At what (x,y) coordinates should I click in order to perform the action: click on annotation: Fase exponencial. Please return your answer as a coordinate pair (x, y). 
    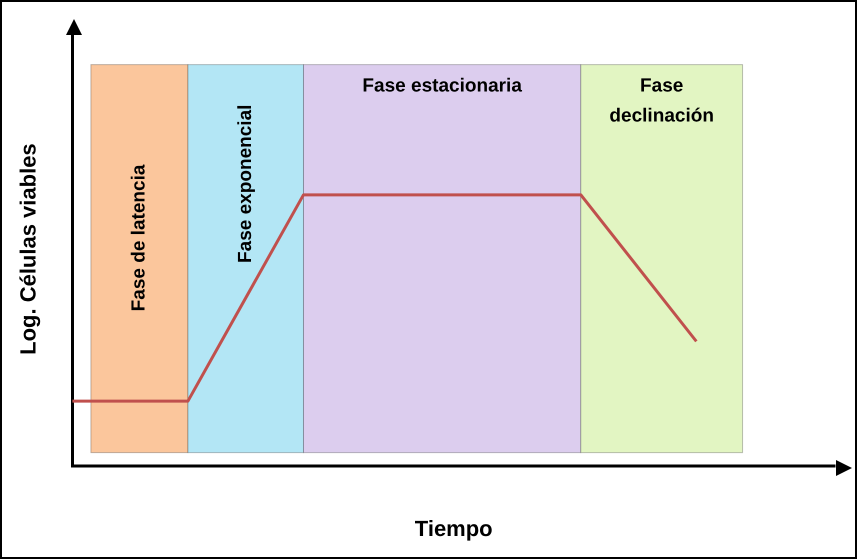
    Looking at the image, I should click on (245, 183).